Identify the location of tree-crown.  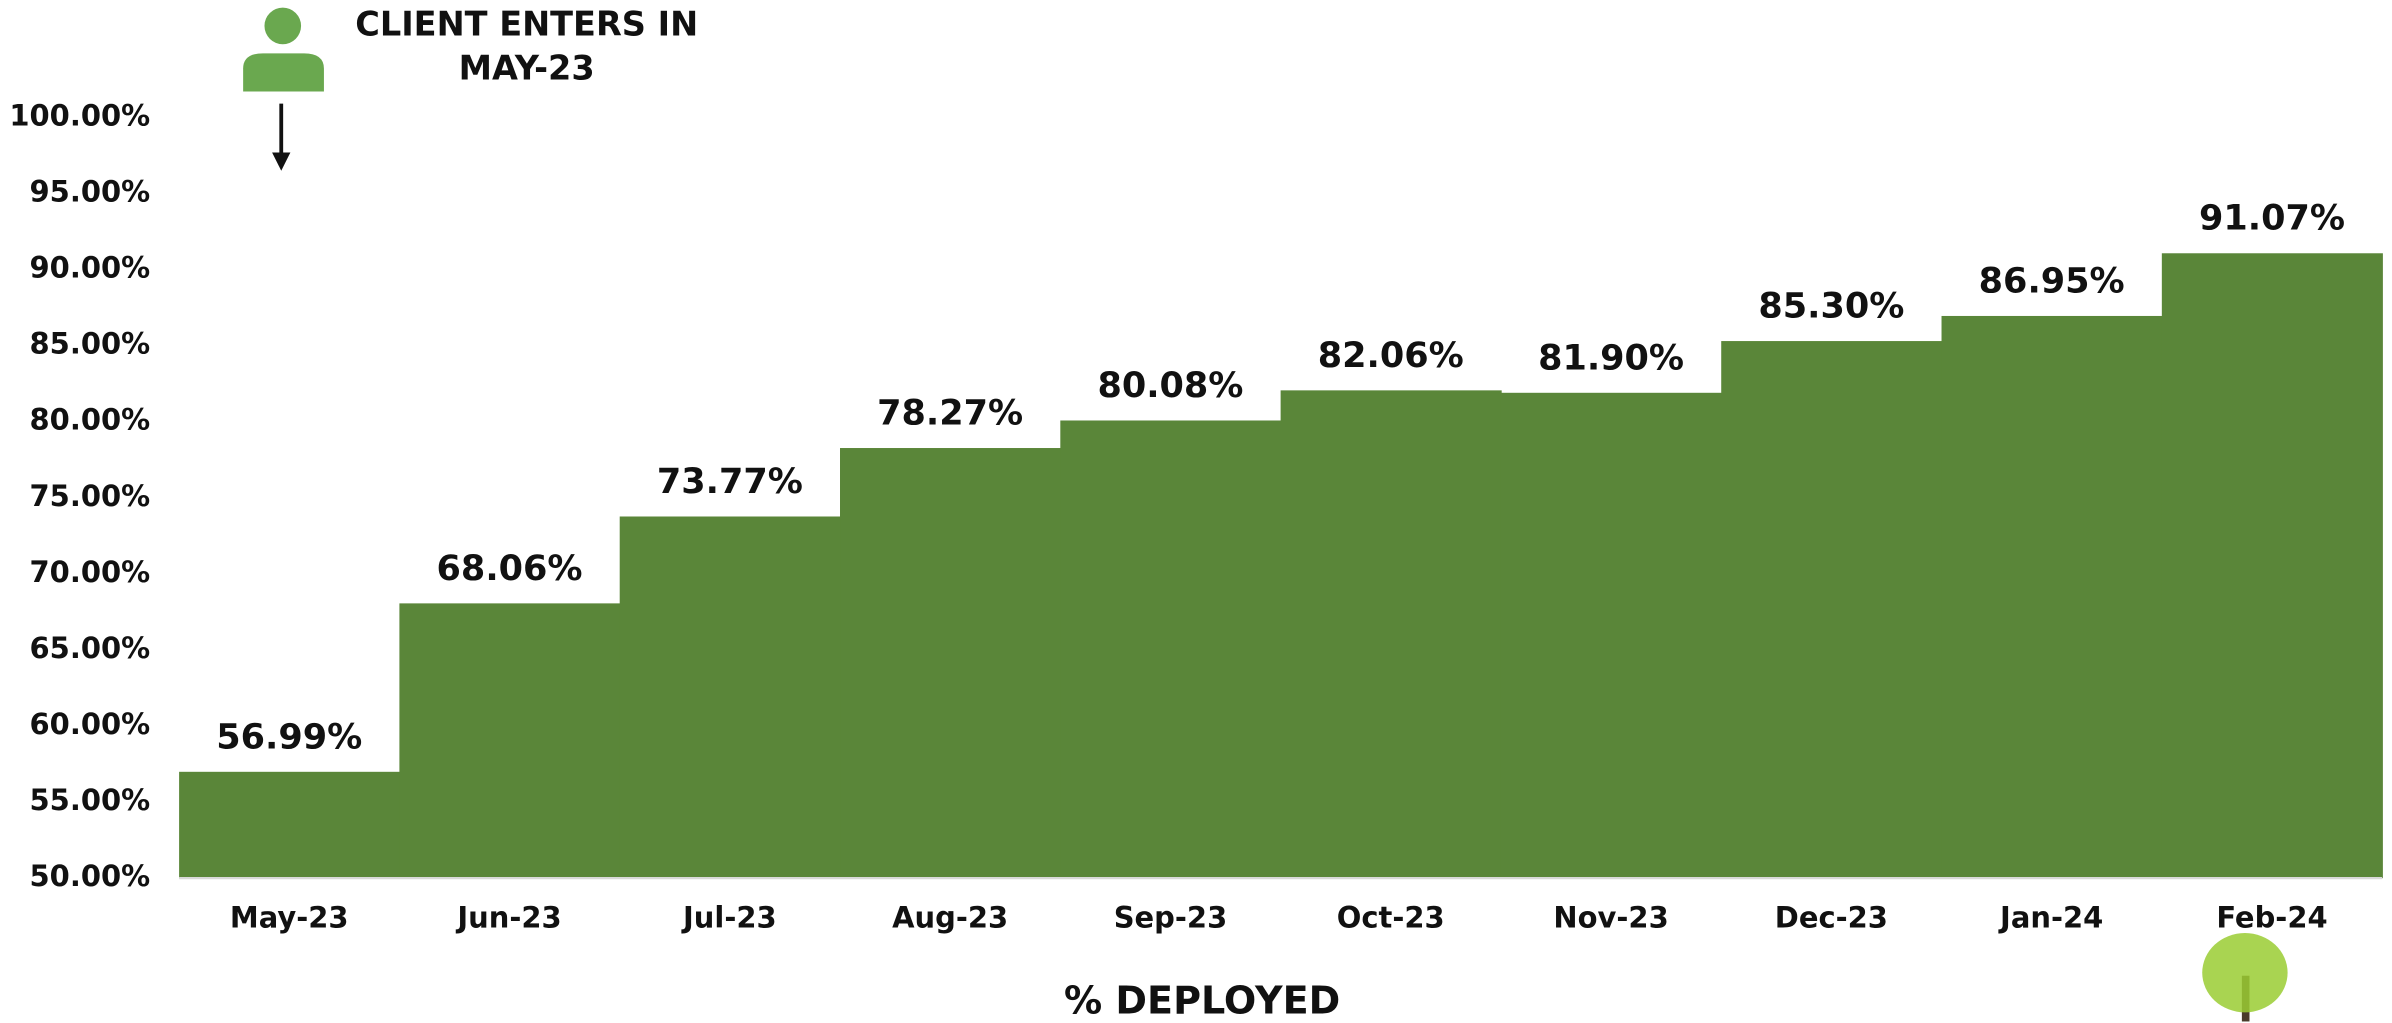
(2245, 973).